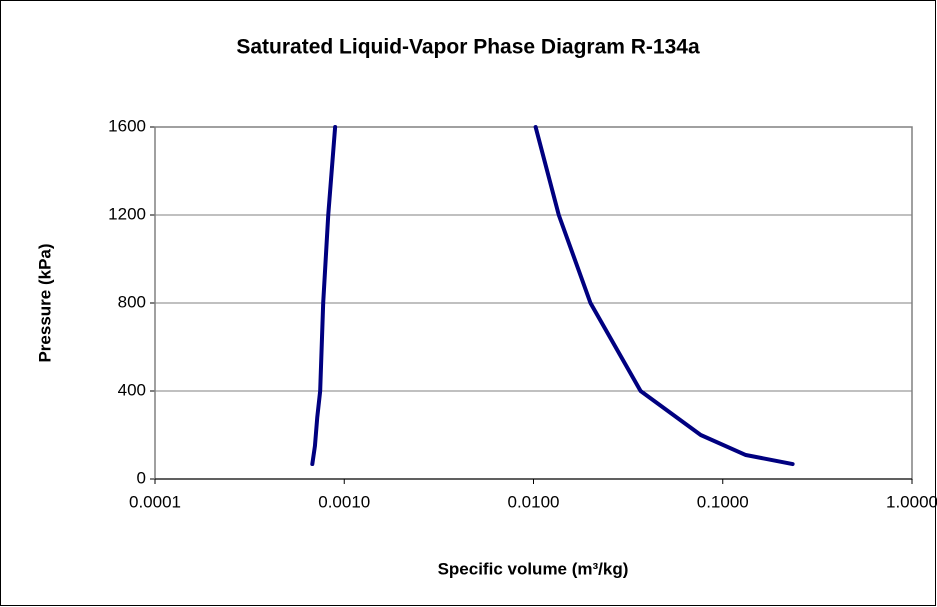  I want to click on x-axis-title: Specific volume (m³/kg), so click(533, 568).